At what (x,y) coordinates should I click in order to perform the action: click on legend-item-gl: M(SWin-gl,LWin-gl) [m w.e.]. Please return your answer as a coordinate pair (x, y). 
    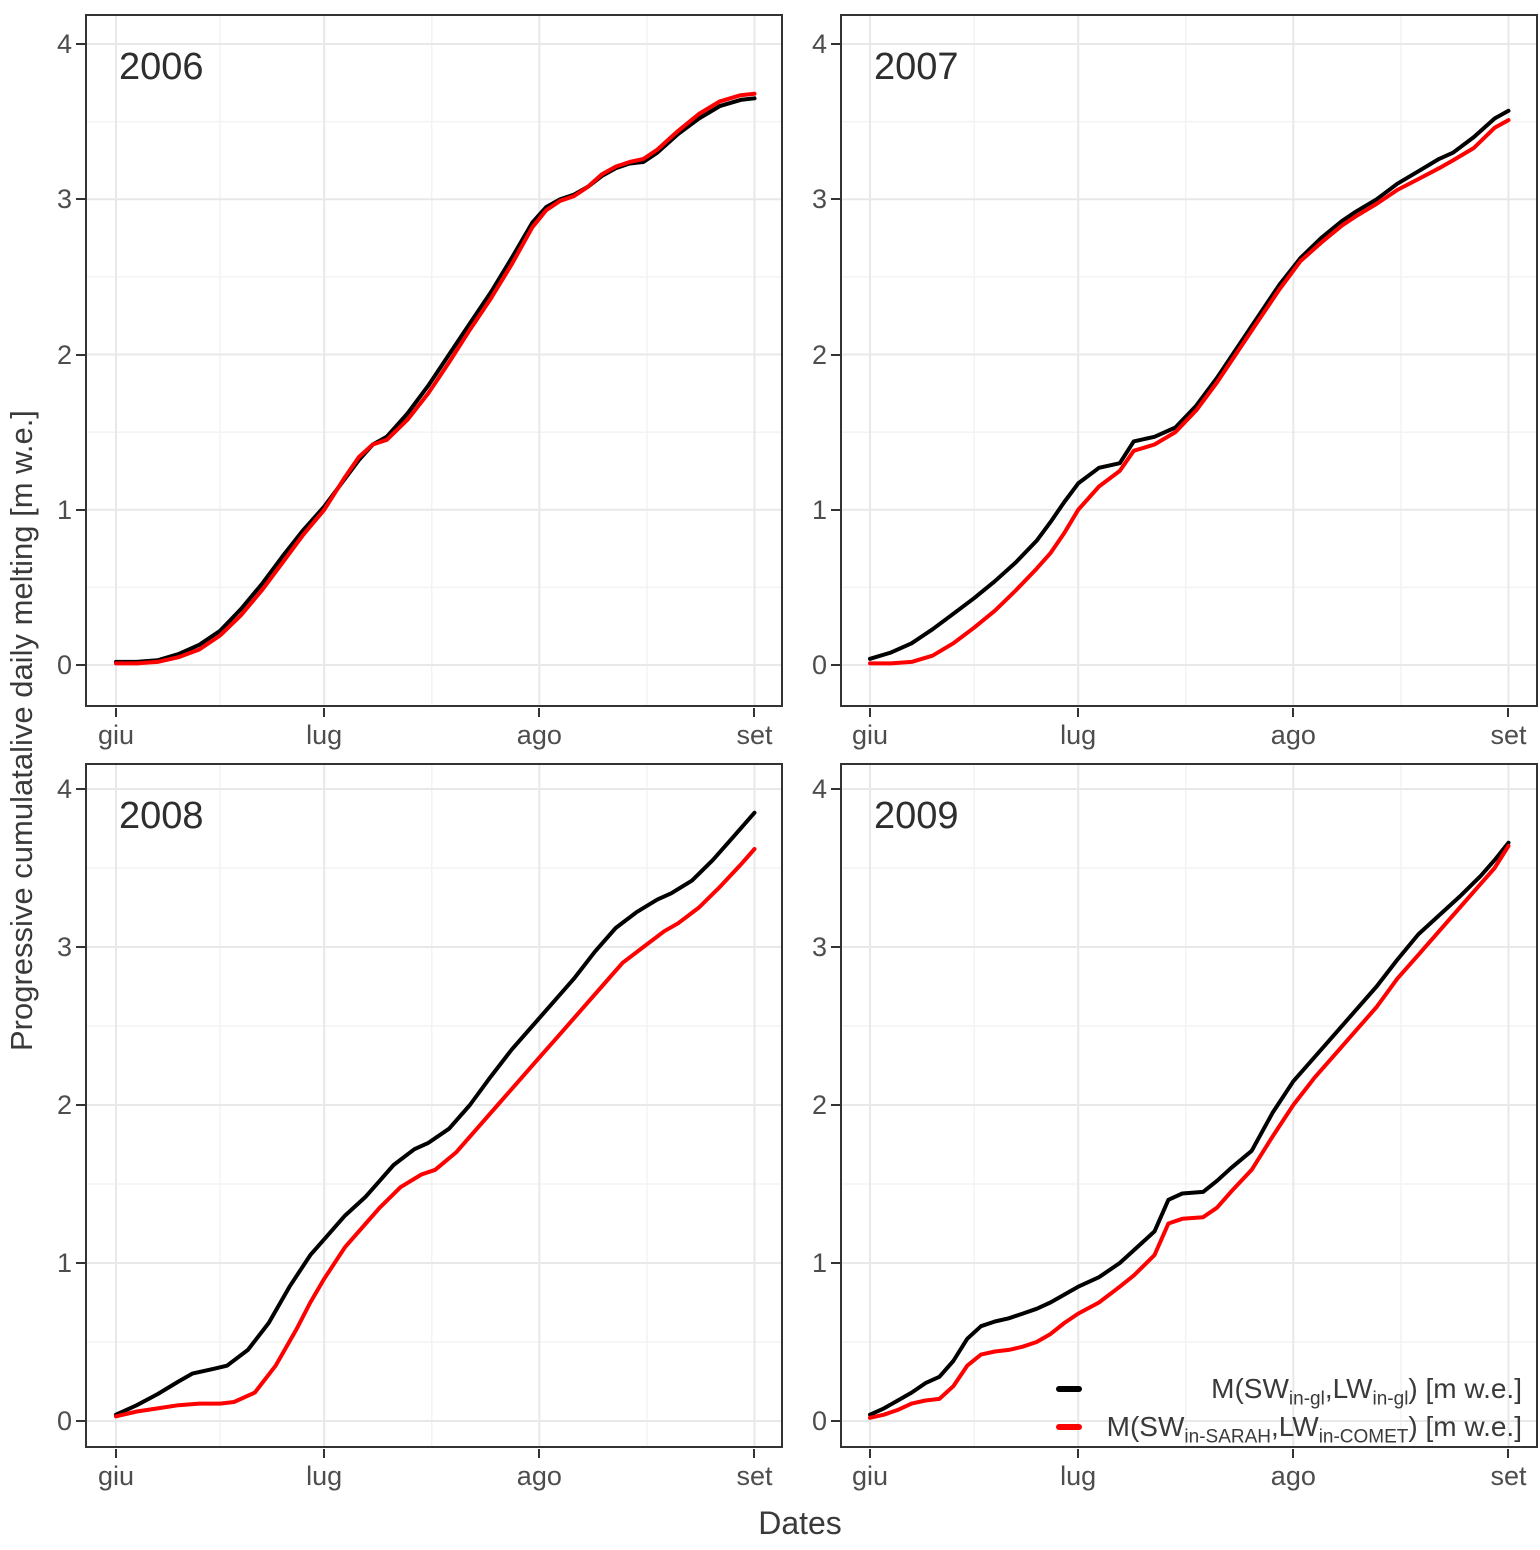
    Looking at the image, I should click on (1289, 1390).